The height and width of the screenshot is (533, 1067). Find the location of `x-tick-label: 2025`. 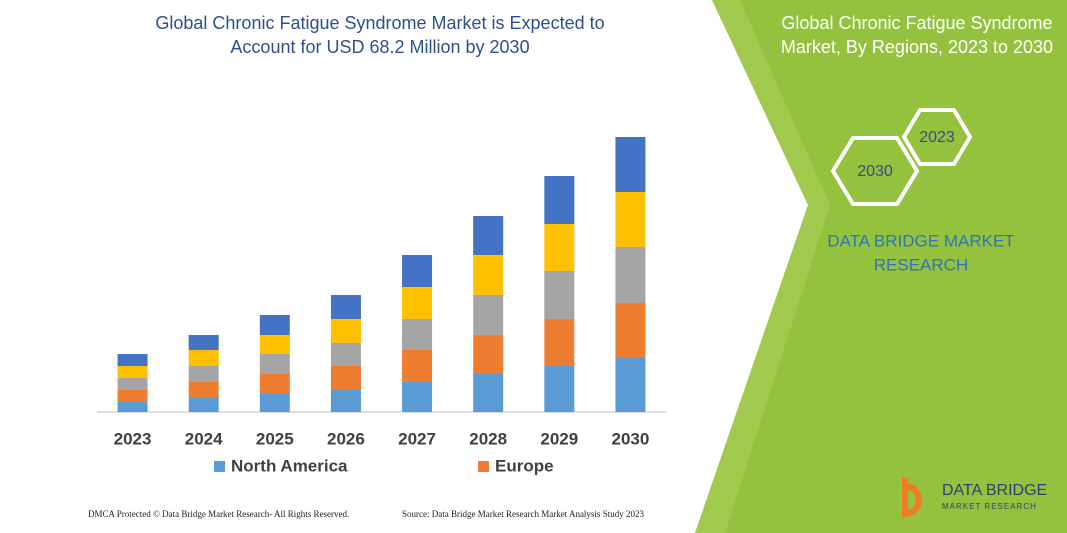

x-tick-label: 2025 is located at coordinates (275, 438).